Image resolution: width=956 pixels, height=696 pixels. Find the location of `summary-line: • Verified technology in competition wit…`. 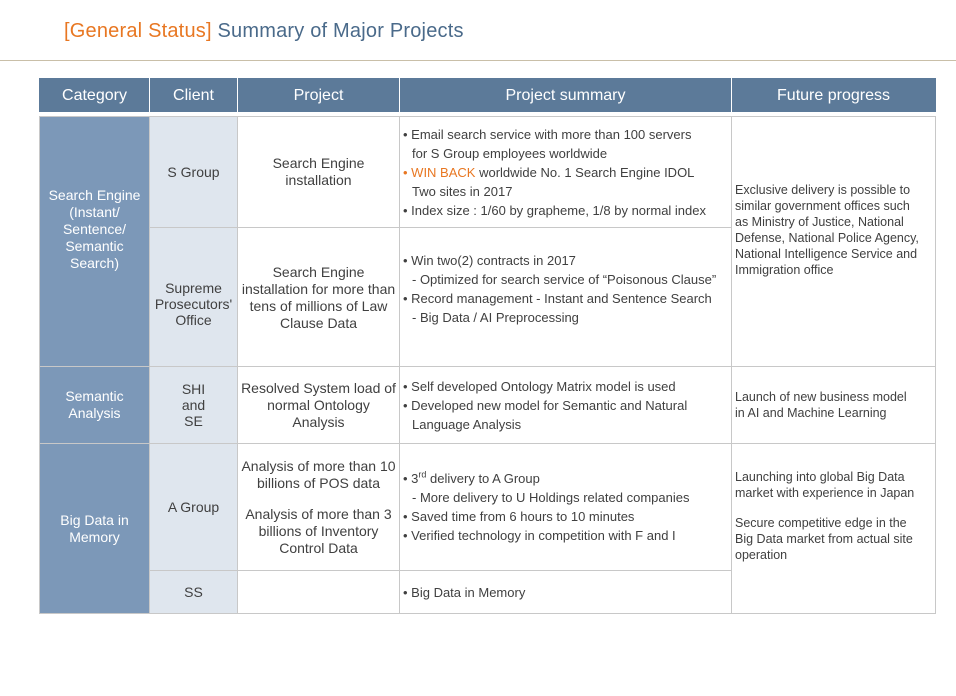

summary-line: • Verified technology in competition wit… is located at coordinates (539, 535).